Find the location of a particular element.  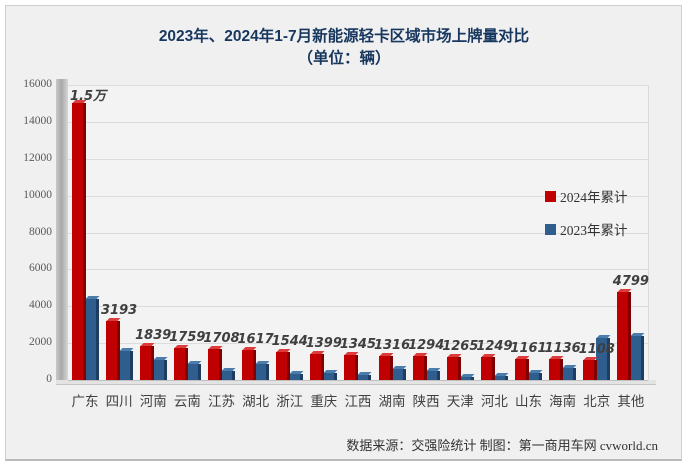

bar-2024-山东 is located at coordinates (522, 367).